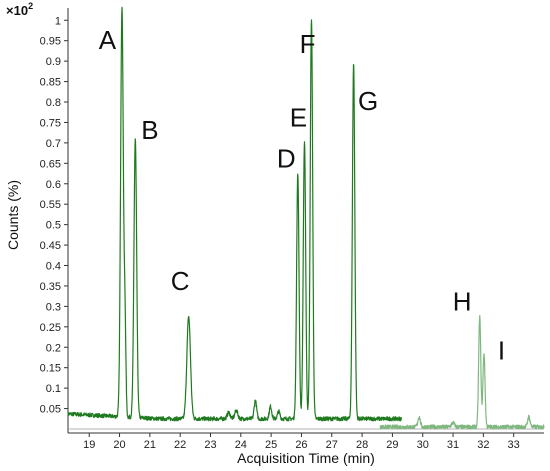 The height and width of the screenshot is (471, 550). Describe the element at coordinates (241, 445) in the screenshot. I see `x-tick-label: 24` at that location.